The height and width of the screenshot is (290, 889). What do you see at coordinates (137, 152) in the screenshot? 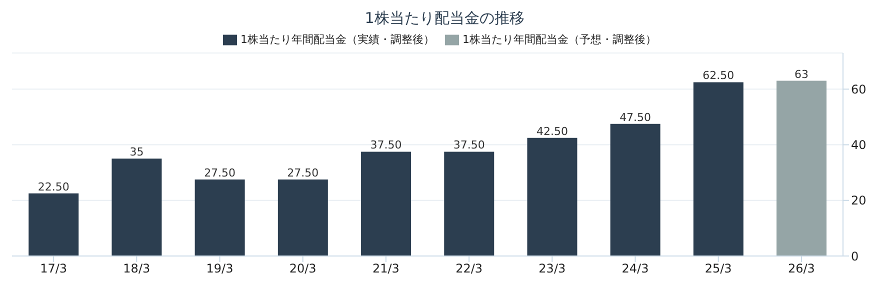
I see `data-label: 35` at bounding box center [137, 152].